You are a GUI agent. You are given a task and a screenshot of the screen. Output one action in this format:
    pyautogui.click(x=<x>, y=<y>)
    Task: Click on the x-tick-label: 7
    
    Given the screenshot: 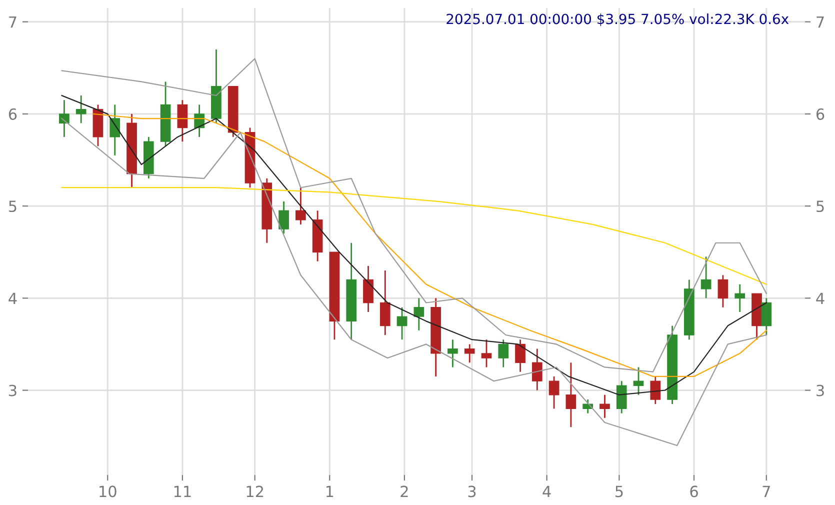 What is the action you would take?
    pyautogui.click(x=766, y=492)
    